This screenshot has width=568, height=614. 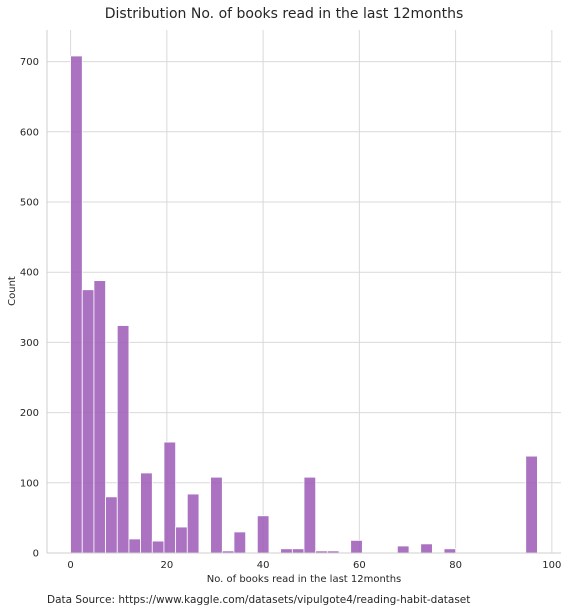 I want to click on x-tick-label: 60, so click(x=359, y=565).